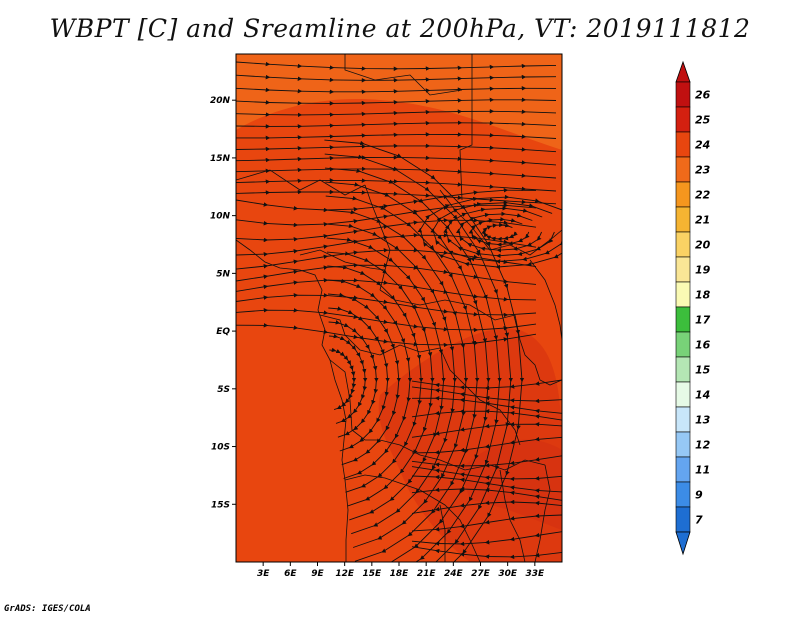 This screenshot has height=618, width=800. Describe the element at coordinates (703, 170) in the screenshot. I see `colorbar-label: 23` at that location.